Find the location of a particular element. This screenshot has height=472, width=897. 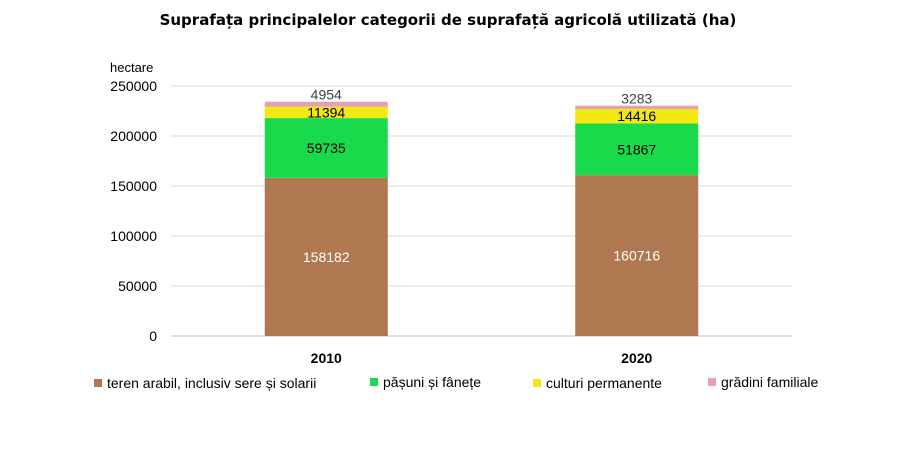

data-label: 59735 is located at coordinates (326, 148).